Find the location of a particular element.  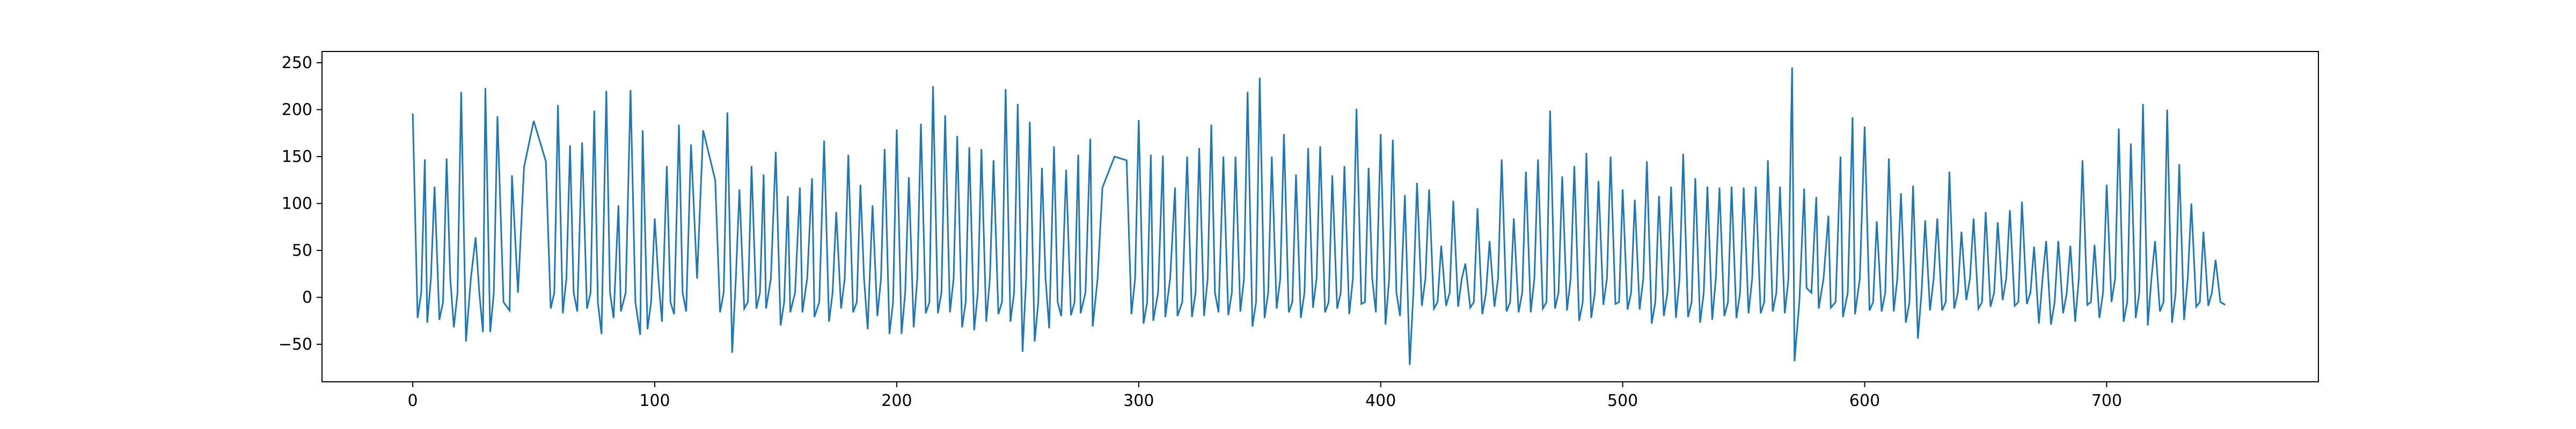

y-tick-label: 100 is located at coordinates (297, 204).